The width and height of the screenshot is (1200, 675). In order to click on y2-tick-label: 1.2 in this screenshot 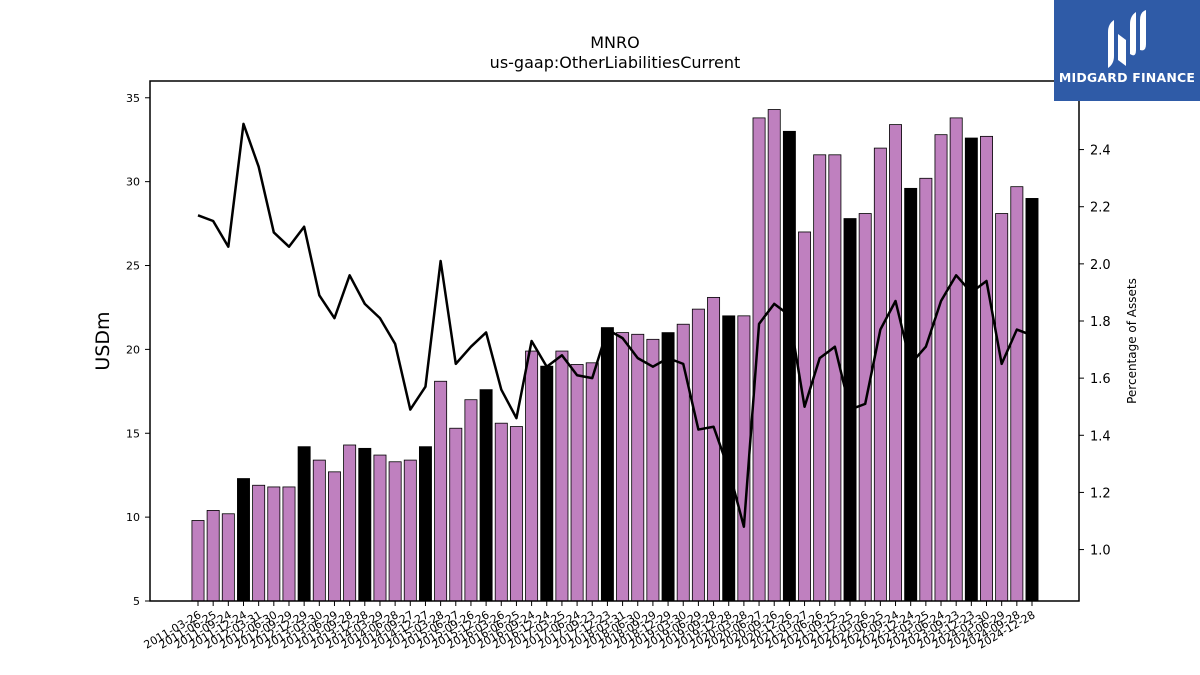, I will do `click(1100, 493)`.